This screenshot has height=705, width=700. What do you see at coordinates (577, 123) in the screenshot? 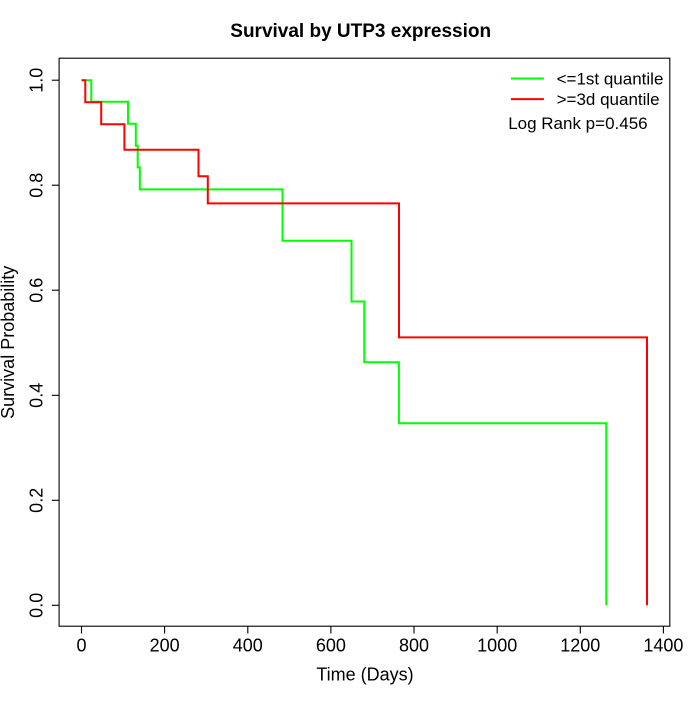
I see `svg-text: Log Rank p=0.456` at bounding box center [577, 123].